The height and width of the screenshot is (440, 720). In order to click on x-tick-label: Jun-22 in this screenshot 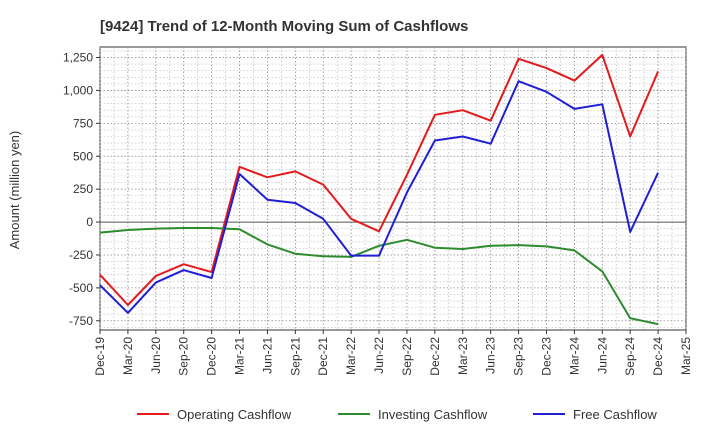, I will do `click(379, 355)`.